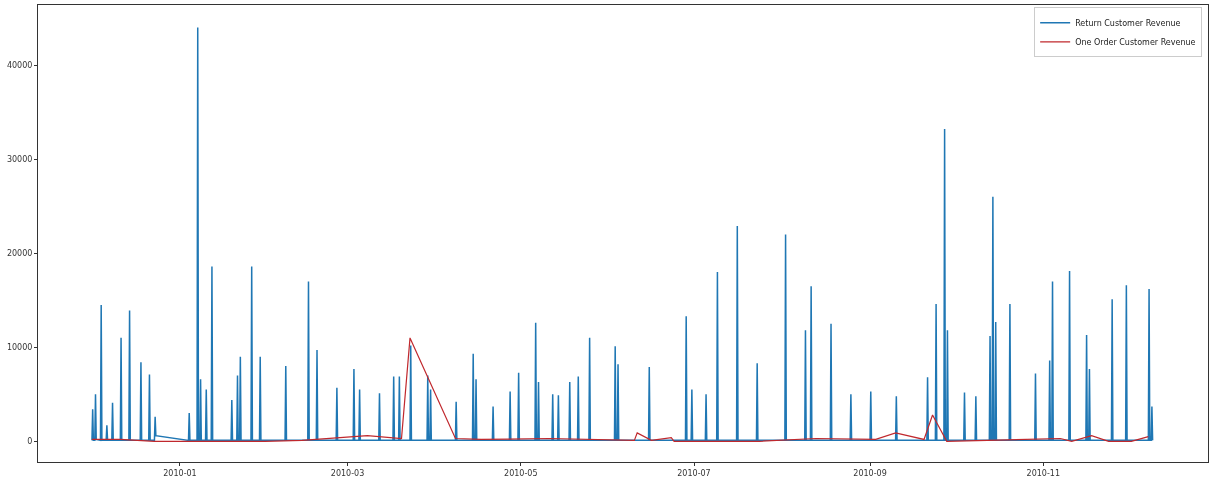 Image resolution: width=1219 pixels, height=479 pixels. I want to click on legend-label: One Order Customer Revenue, so click(1135, 42).